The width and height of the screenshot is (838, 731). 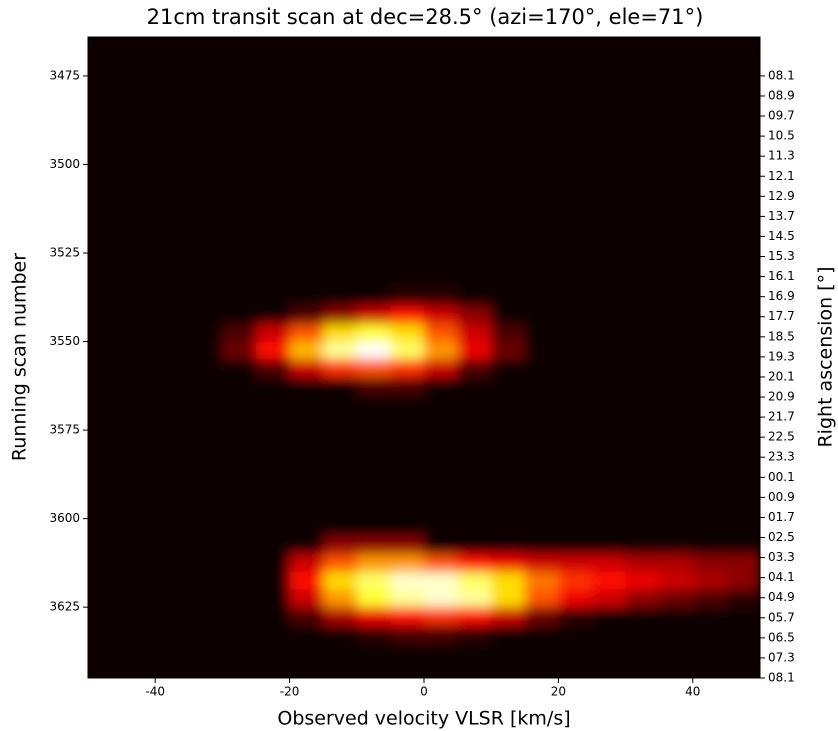 I want to click on y2-tick-label: 00.1, so click(x=781, y=477).